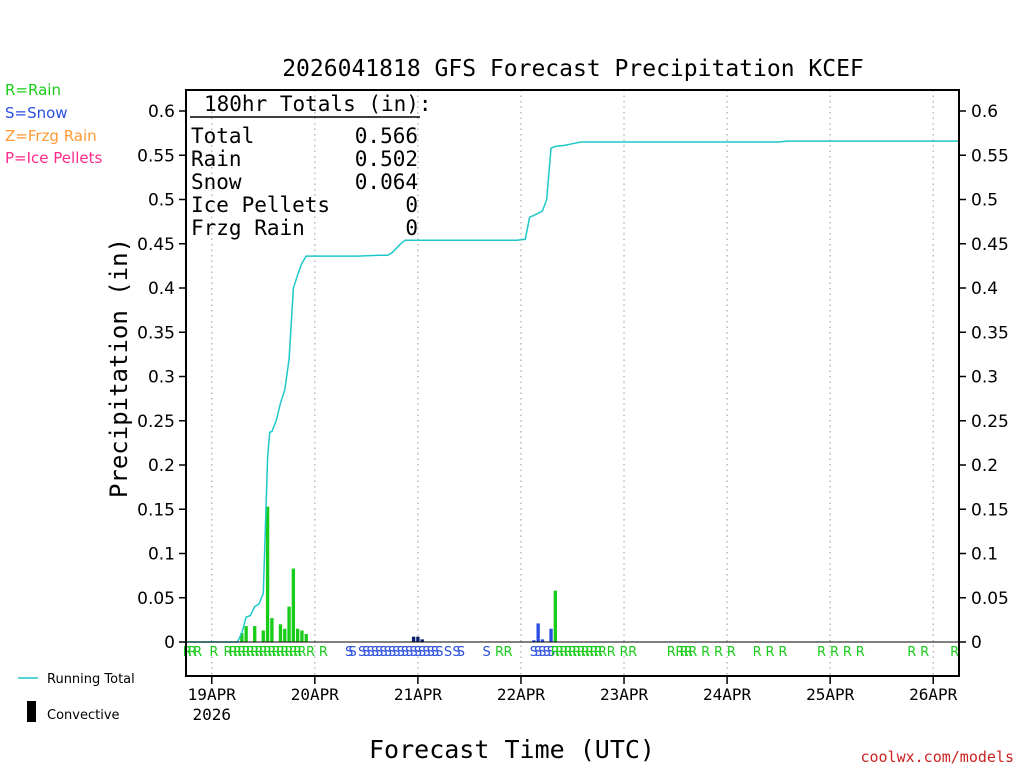 This screenshot has width=1024, height=768. What do you see at coordinates (83, 715) in the screenshot?
I see `convective-legend-label: Convective` at bounding box center [83, 715].